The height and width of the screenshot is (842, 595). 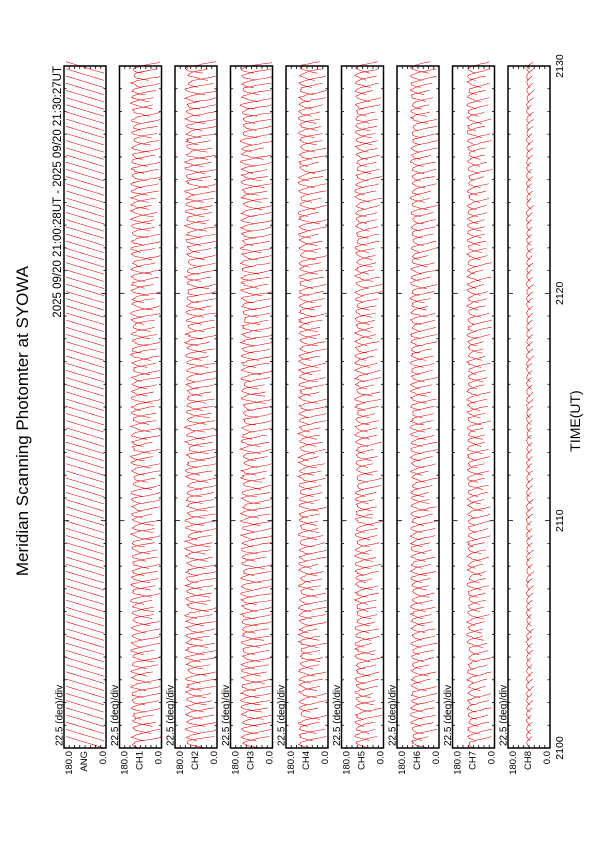 What do you see at coordinates (368, 405) in the screenshot?
I see `scan-traces` at bounding box center [368, 405].